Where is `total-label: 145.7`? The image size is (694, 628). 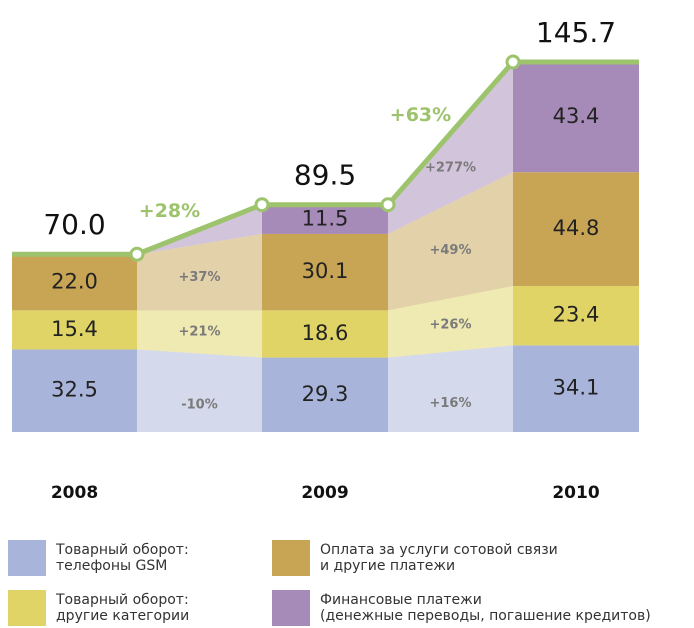 total-label: 145.7 is located at coordinates (576, 32).